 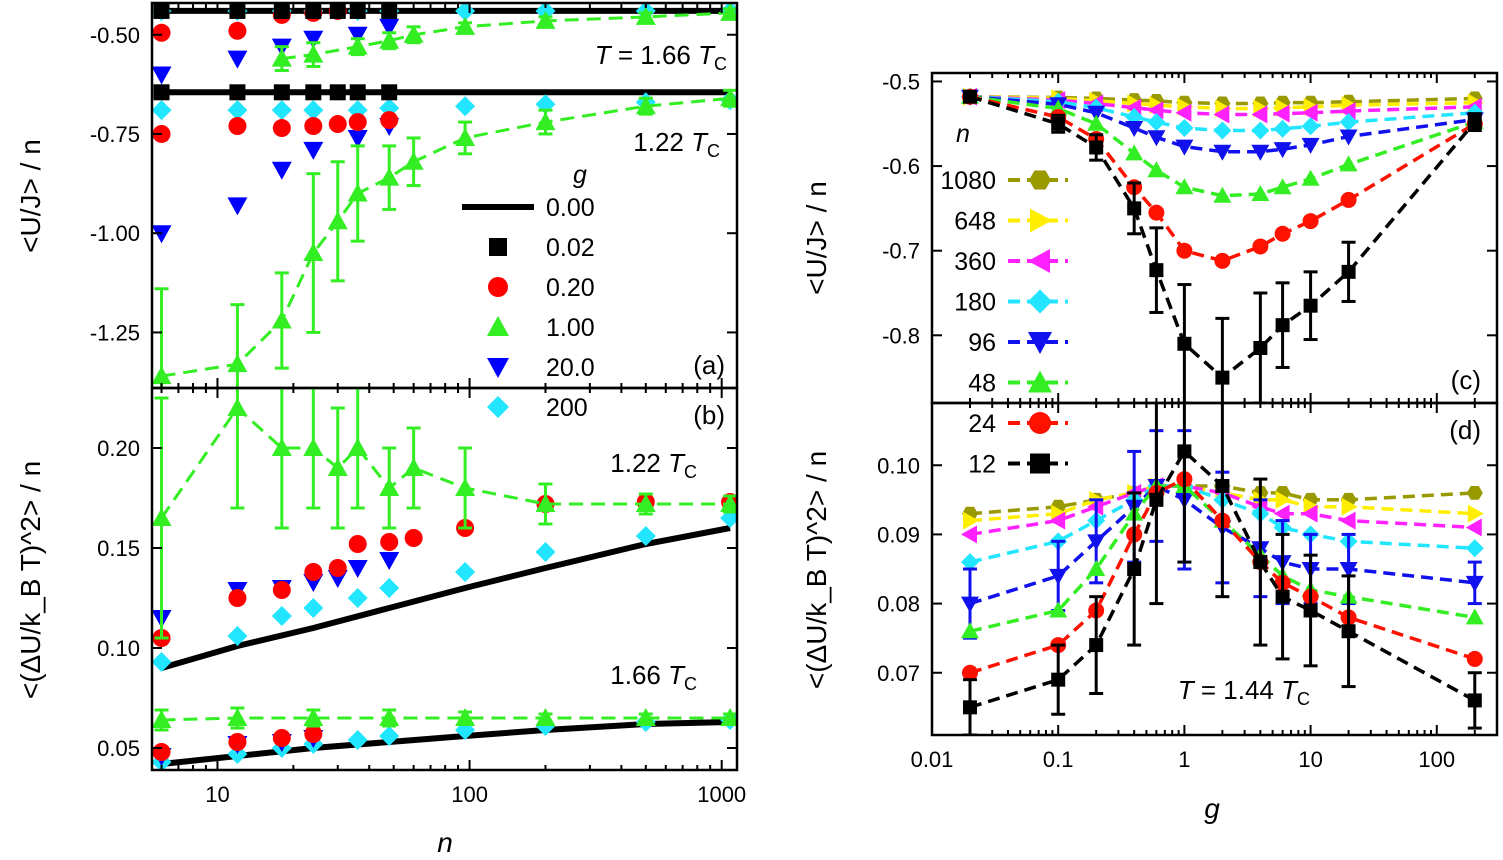 I want to click on annotation-temp-144: T = 1.44 TC, so click(x=1244, y=692).